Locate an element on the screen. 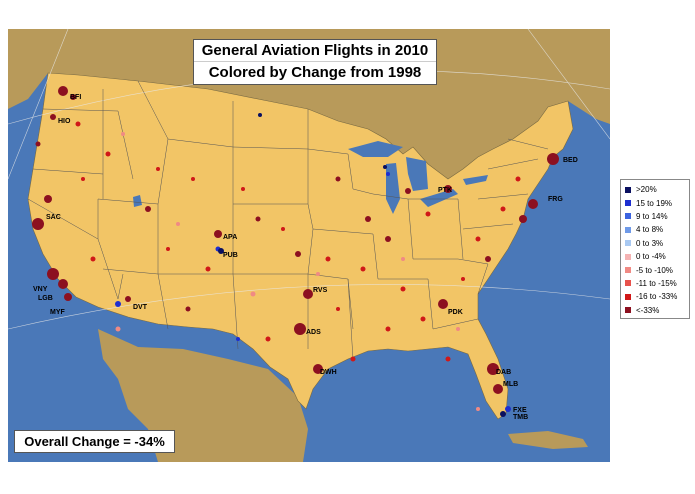 This screenshot has height=494, width=695. airport-label-fxe: FXE is located at coordinates (520, 410).